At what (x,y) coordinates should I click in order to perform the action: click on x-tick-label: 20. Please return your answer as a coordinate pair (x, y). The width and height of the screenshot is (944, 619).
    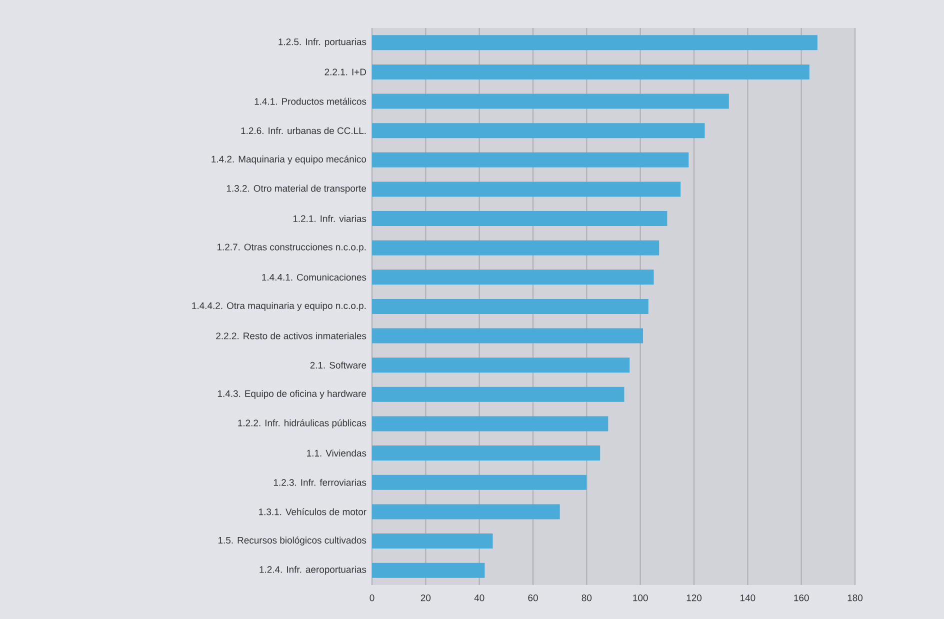
    Looking at the image, I should click on (425, 598).